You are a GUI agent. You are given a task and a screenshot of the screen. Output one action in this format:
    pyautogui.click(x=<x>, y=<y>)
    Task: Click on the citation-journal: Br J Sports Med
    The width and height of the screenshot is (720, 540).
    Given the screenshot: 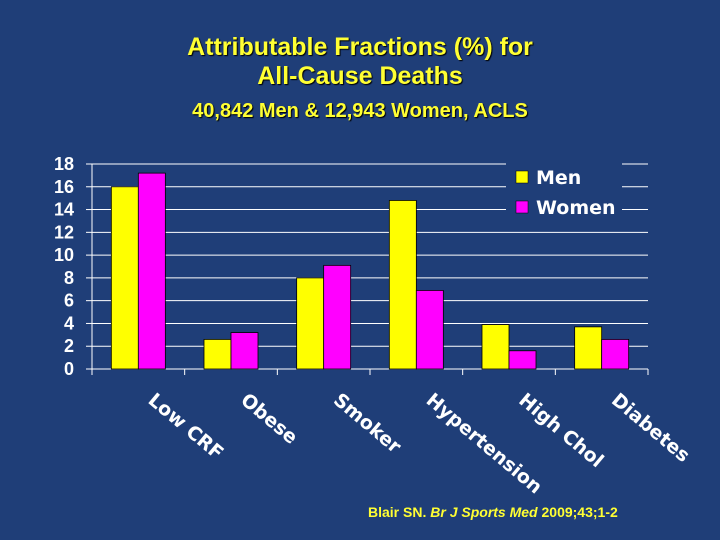 What is the action you would take?
    pyautogui.click(x=484, y=512)
    